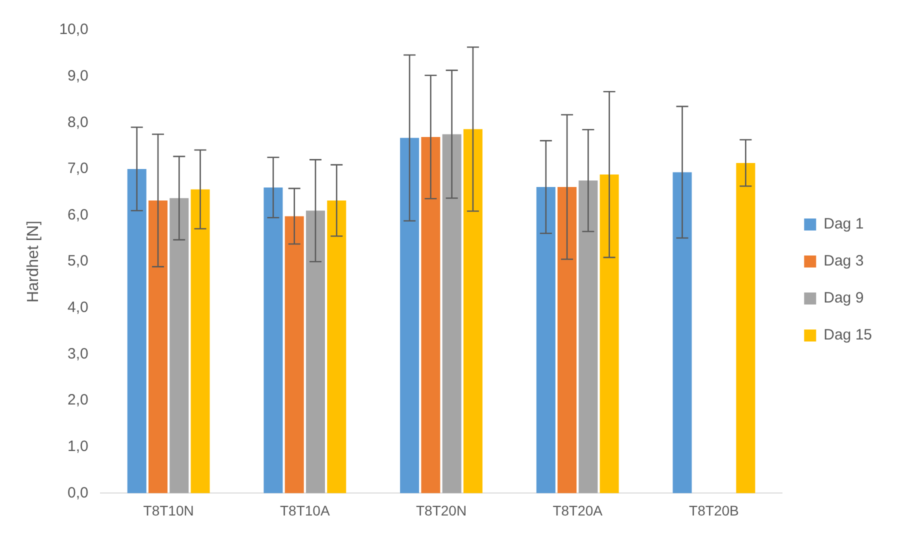  I want to click on x-tick-label: T8T20B, so click(714, 510).